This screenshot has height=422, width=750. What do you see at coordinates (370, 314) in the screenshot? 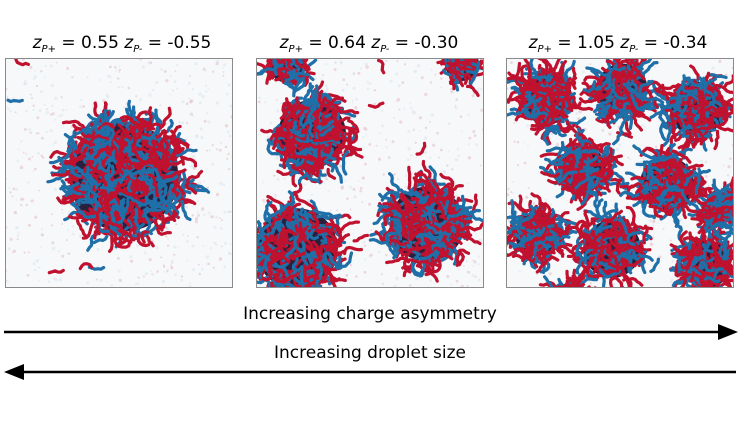
I see `charge-asymmetry-label: Increasing charge asymmetry` at bounding box center [370, 314].